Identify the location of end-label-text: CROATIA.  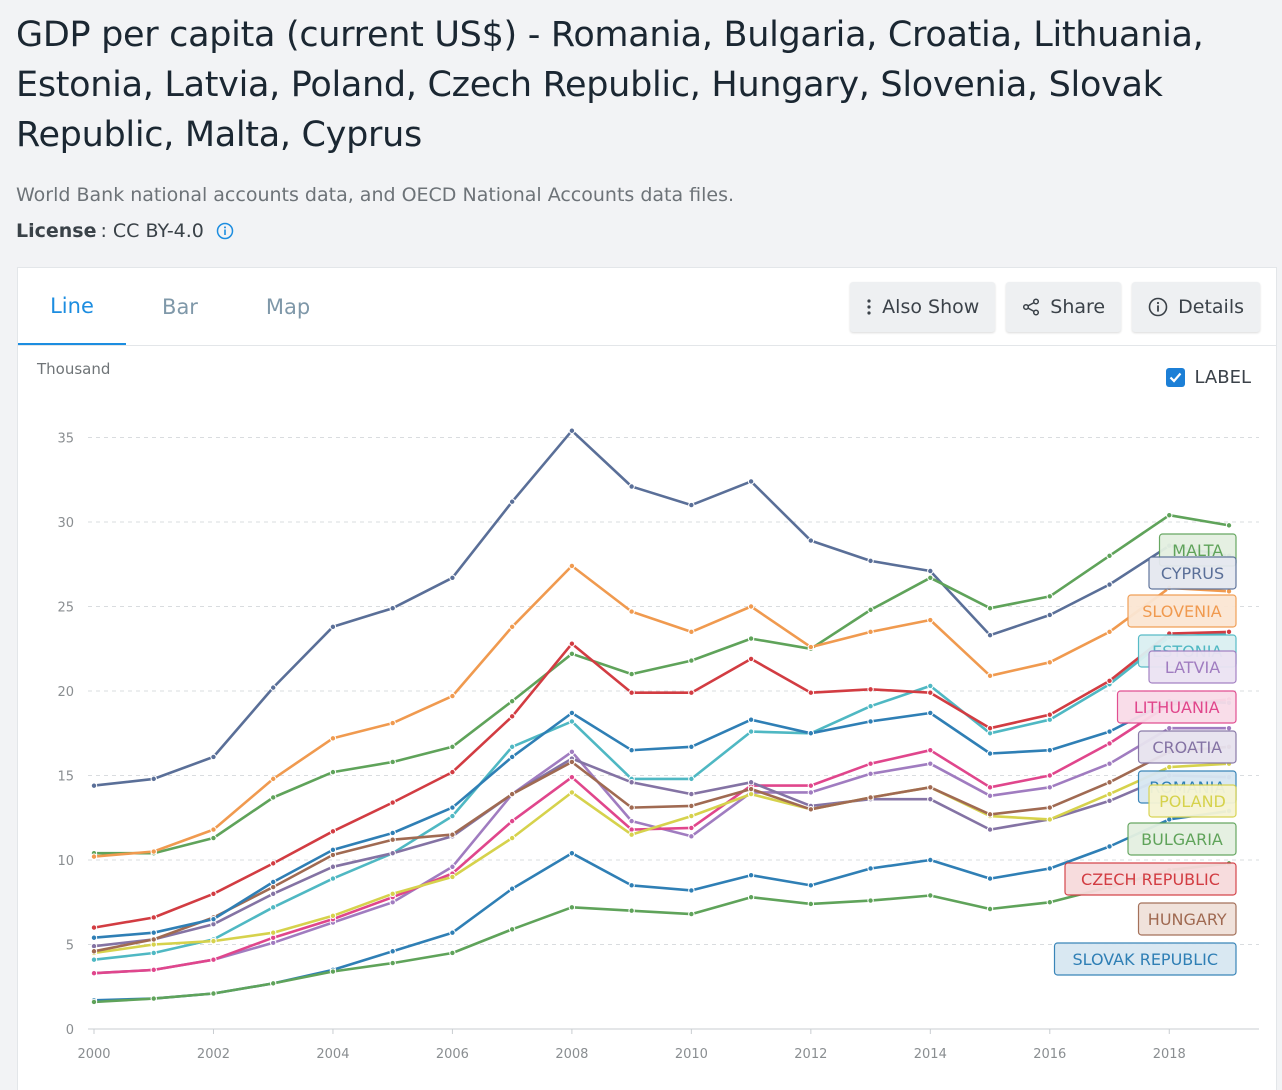
(1187, 747).